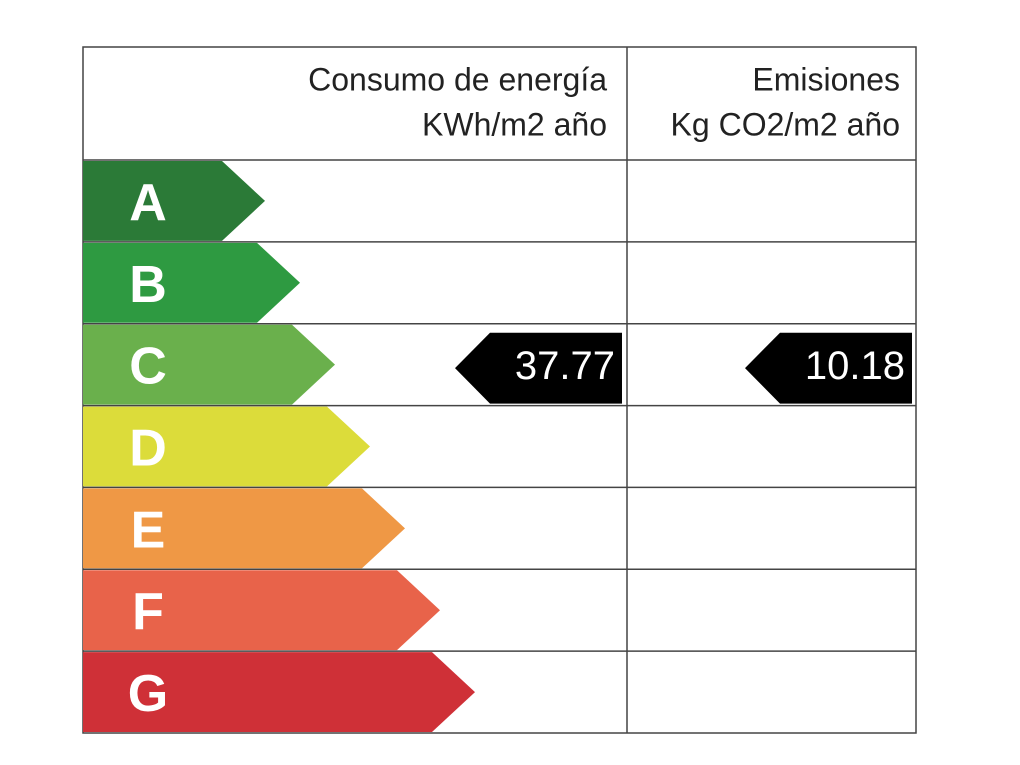 Image resolution: width=1020 pixels, height=765 pixels. I want to click on rating-letter: C, so click(148, 367).